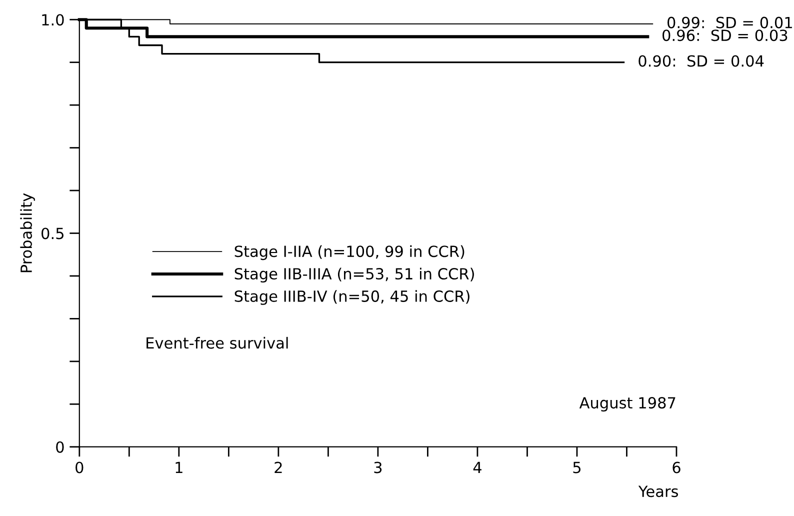 The width and height of the screenshot is (794, 516). I want to click on x-tick-label: 6, so click(676, 468).